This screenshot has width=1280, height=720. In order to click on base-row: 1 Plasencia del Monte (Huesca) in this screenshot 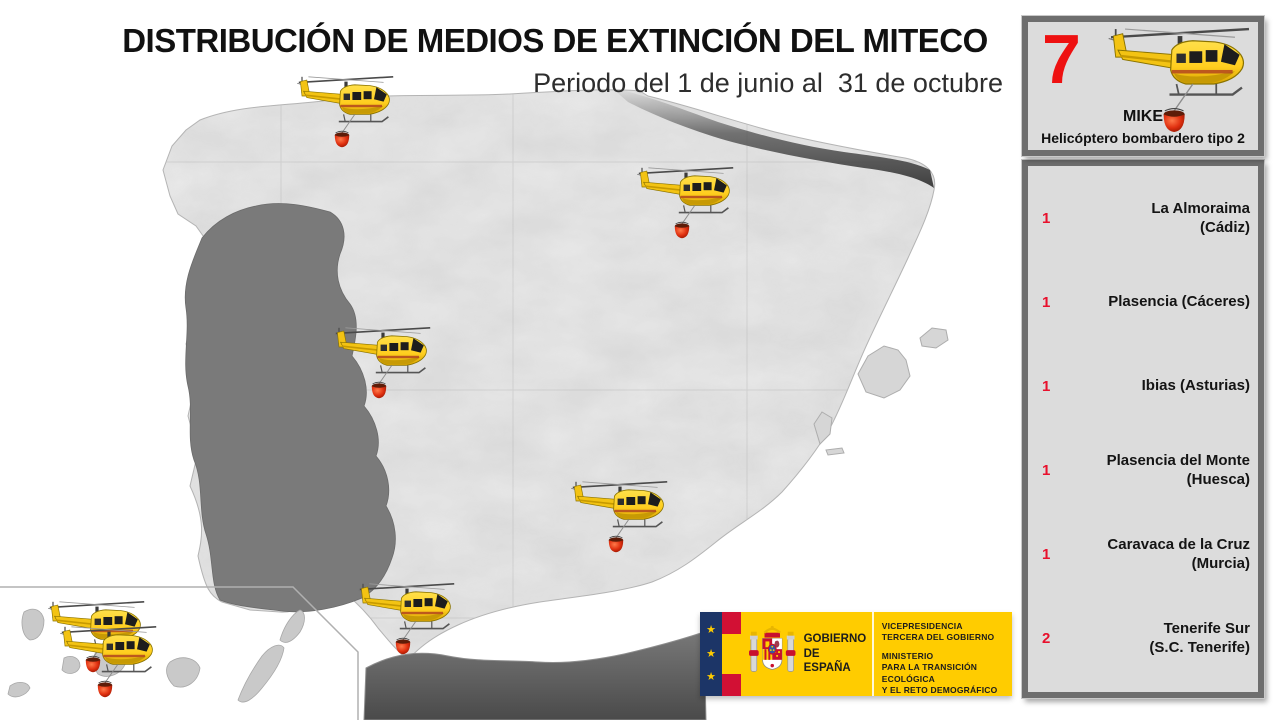, I will do `click(1143, 470)`.